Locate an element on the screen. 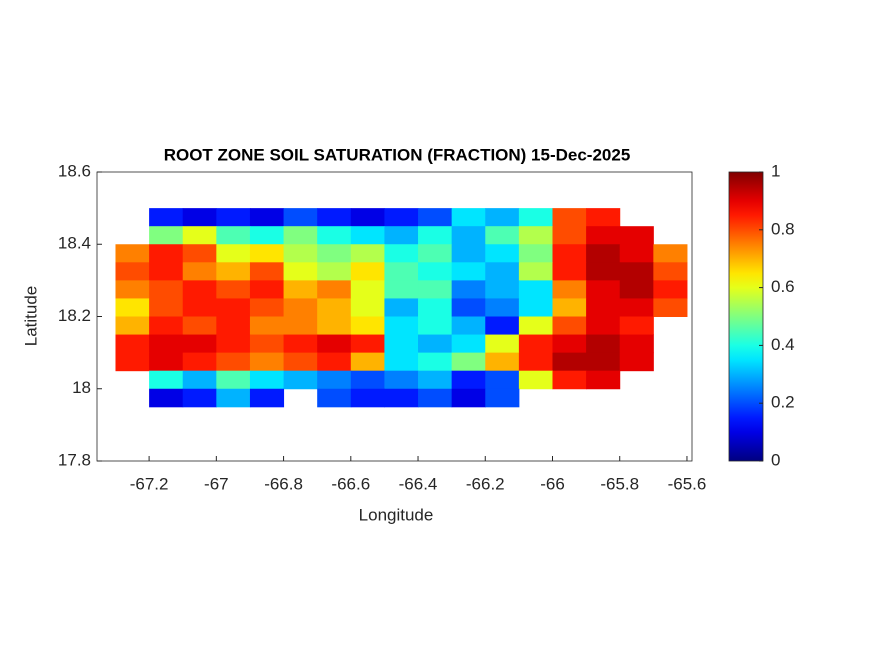  y-tick-label: 18.6 is located at coordinates (74, 170).